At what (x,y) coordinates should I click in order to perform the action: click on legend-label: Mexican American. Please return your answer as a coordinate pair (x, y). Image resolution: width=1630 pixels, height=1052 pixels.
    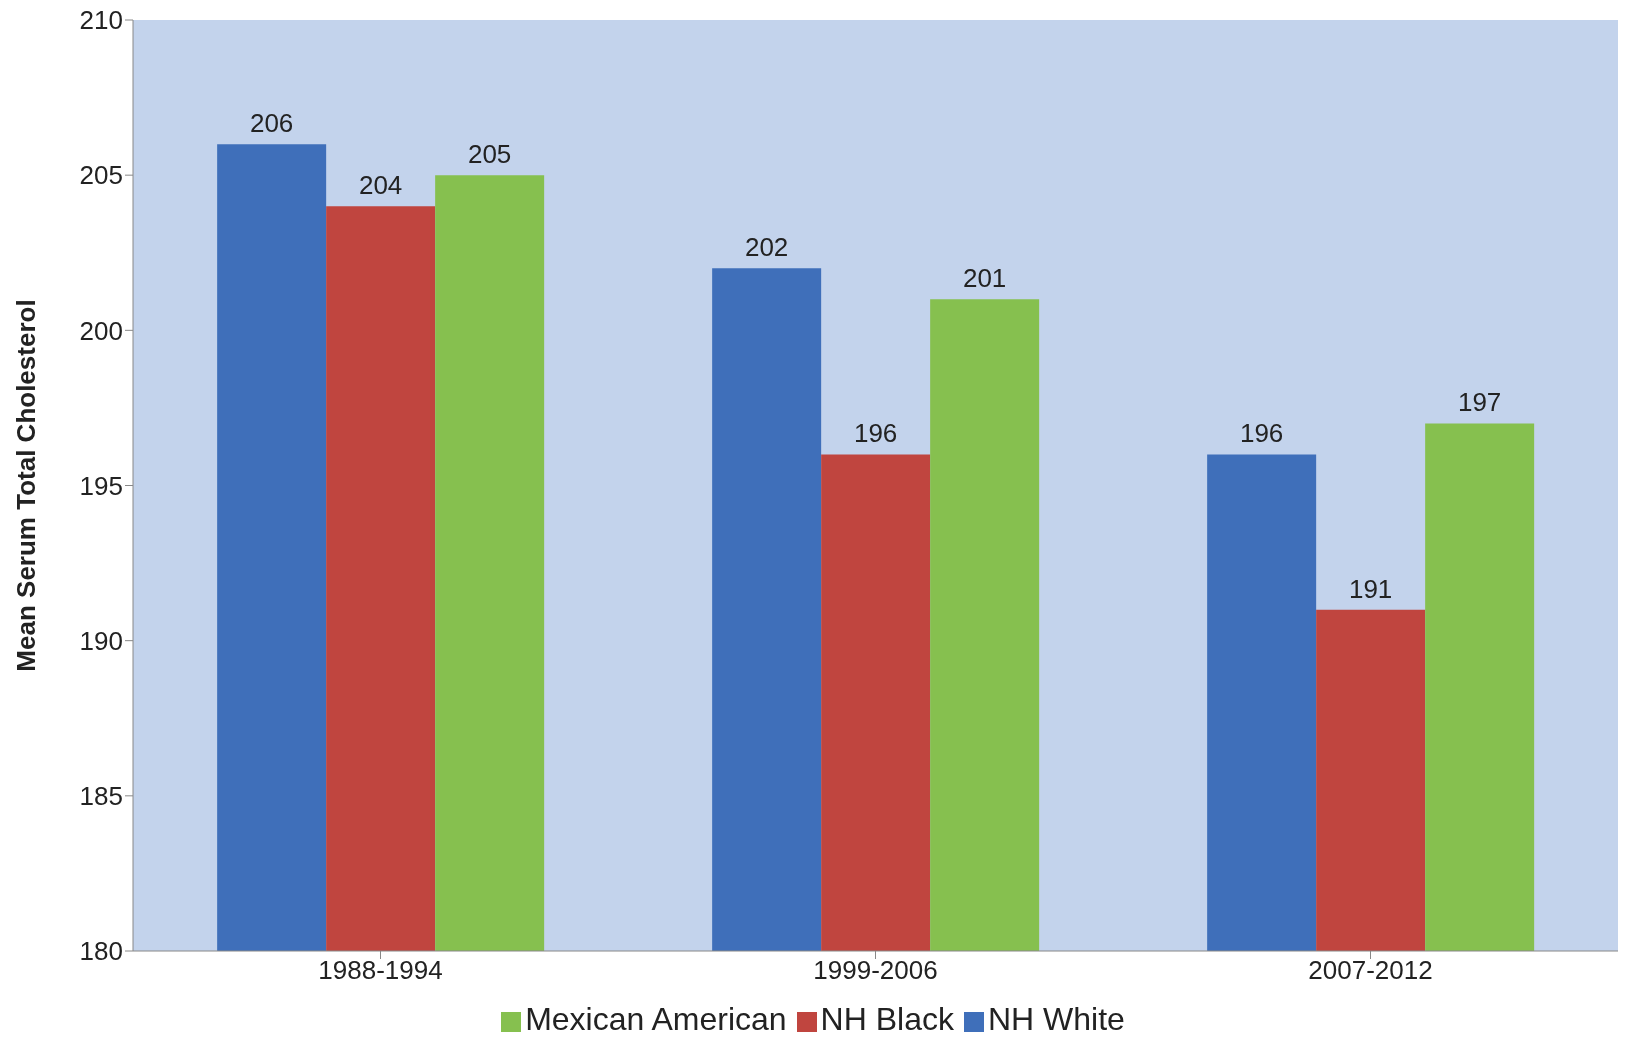
    Looking at the image, I should click on (656, 1019).